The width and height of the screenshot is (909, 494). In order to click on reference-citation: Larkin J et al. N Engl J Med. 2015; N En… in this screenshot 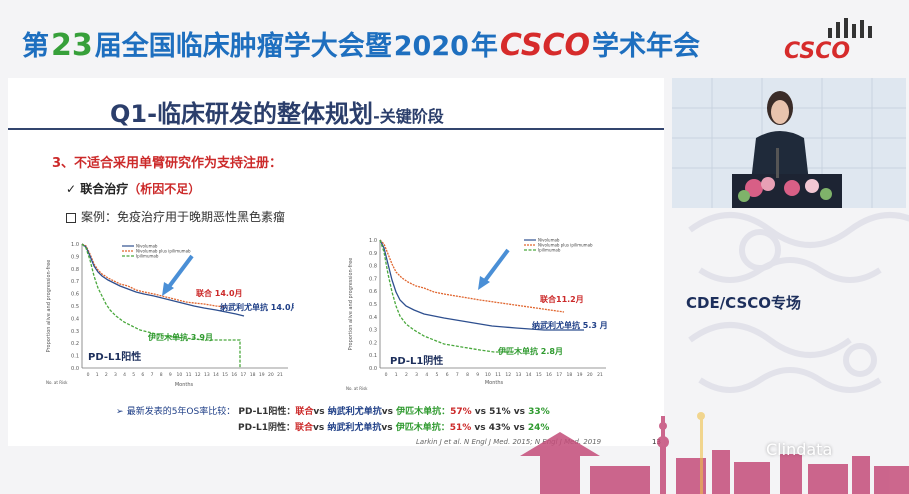, I will do `click(509, 442)`.